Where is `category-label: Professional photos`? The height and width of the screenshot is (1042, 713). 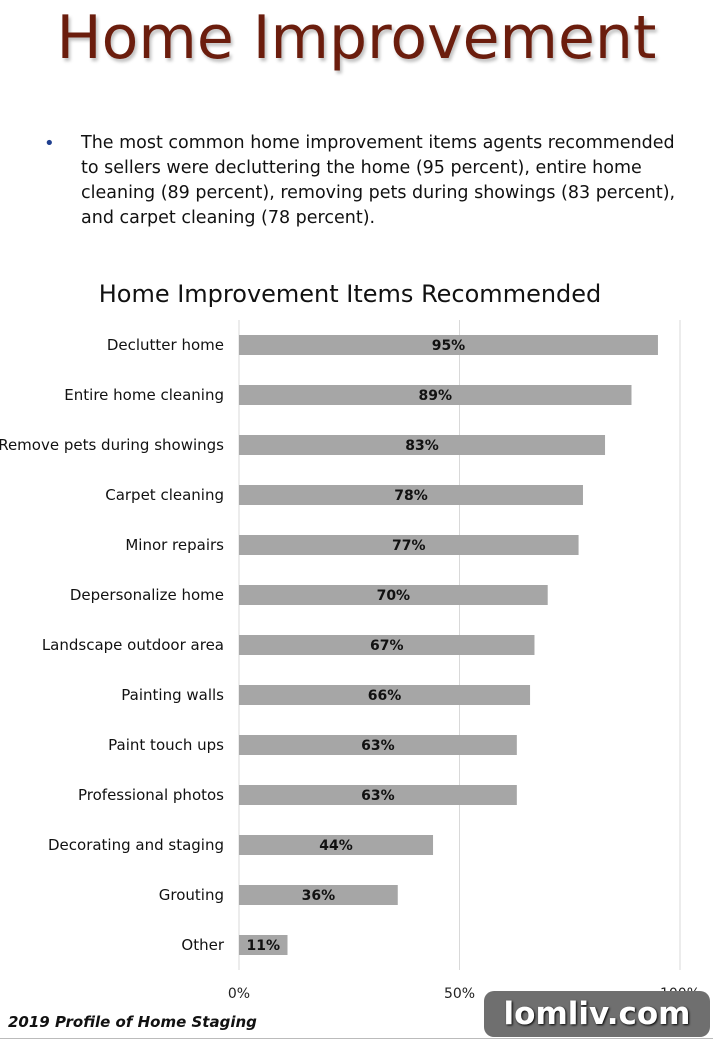
category-label: Professional photos is located at coordinates (151, 795).